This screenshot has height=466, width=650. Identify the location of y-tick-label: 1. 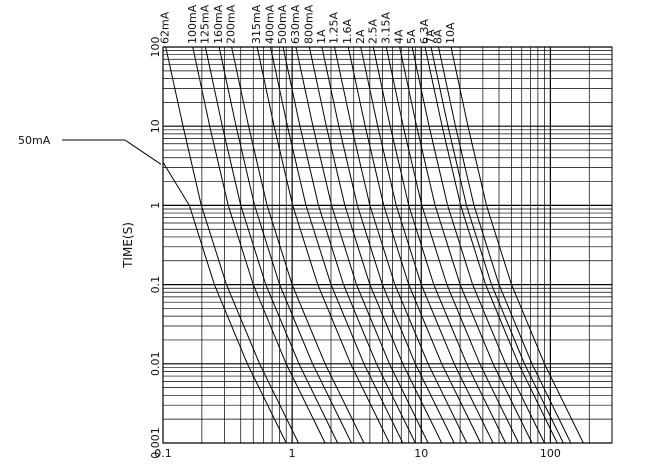
(155, 205).